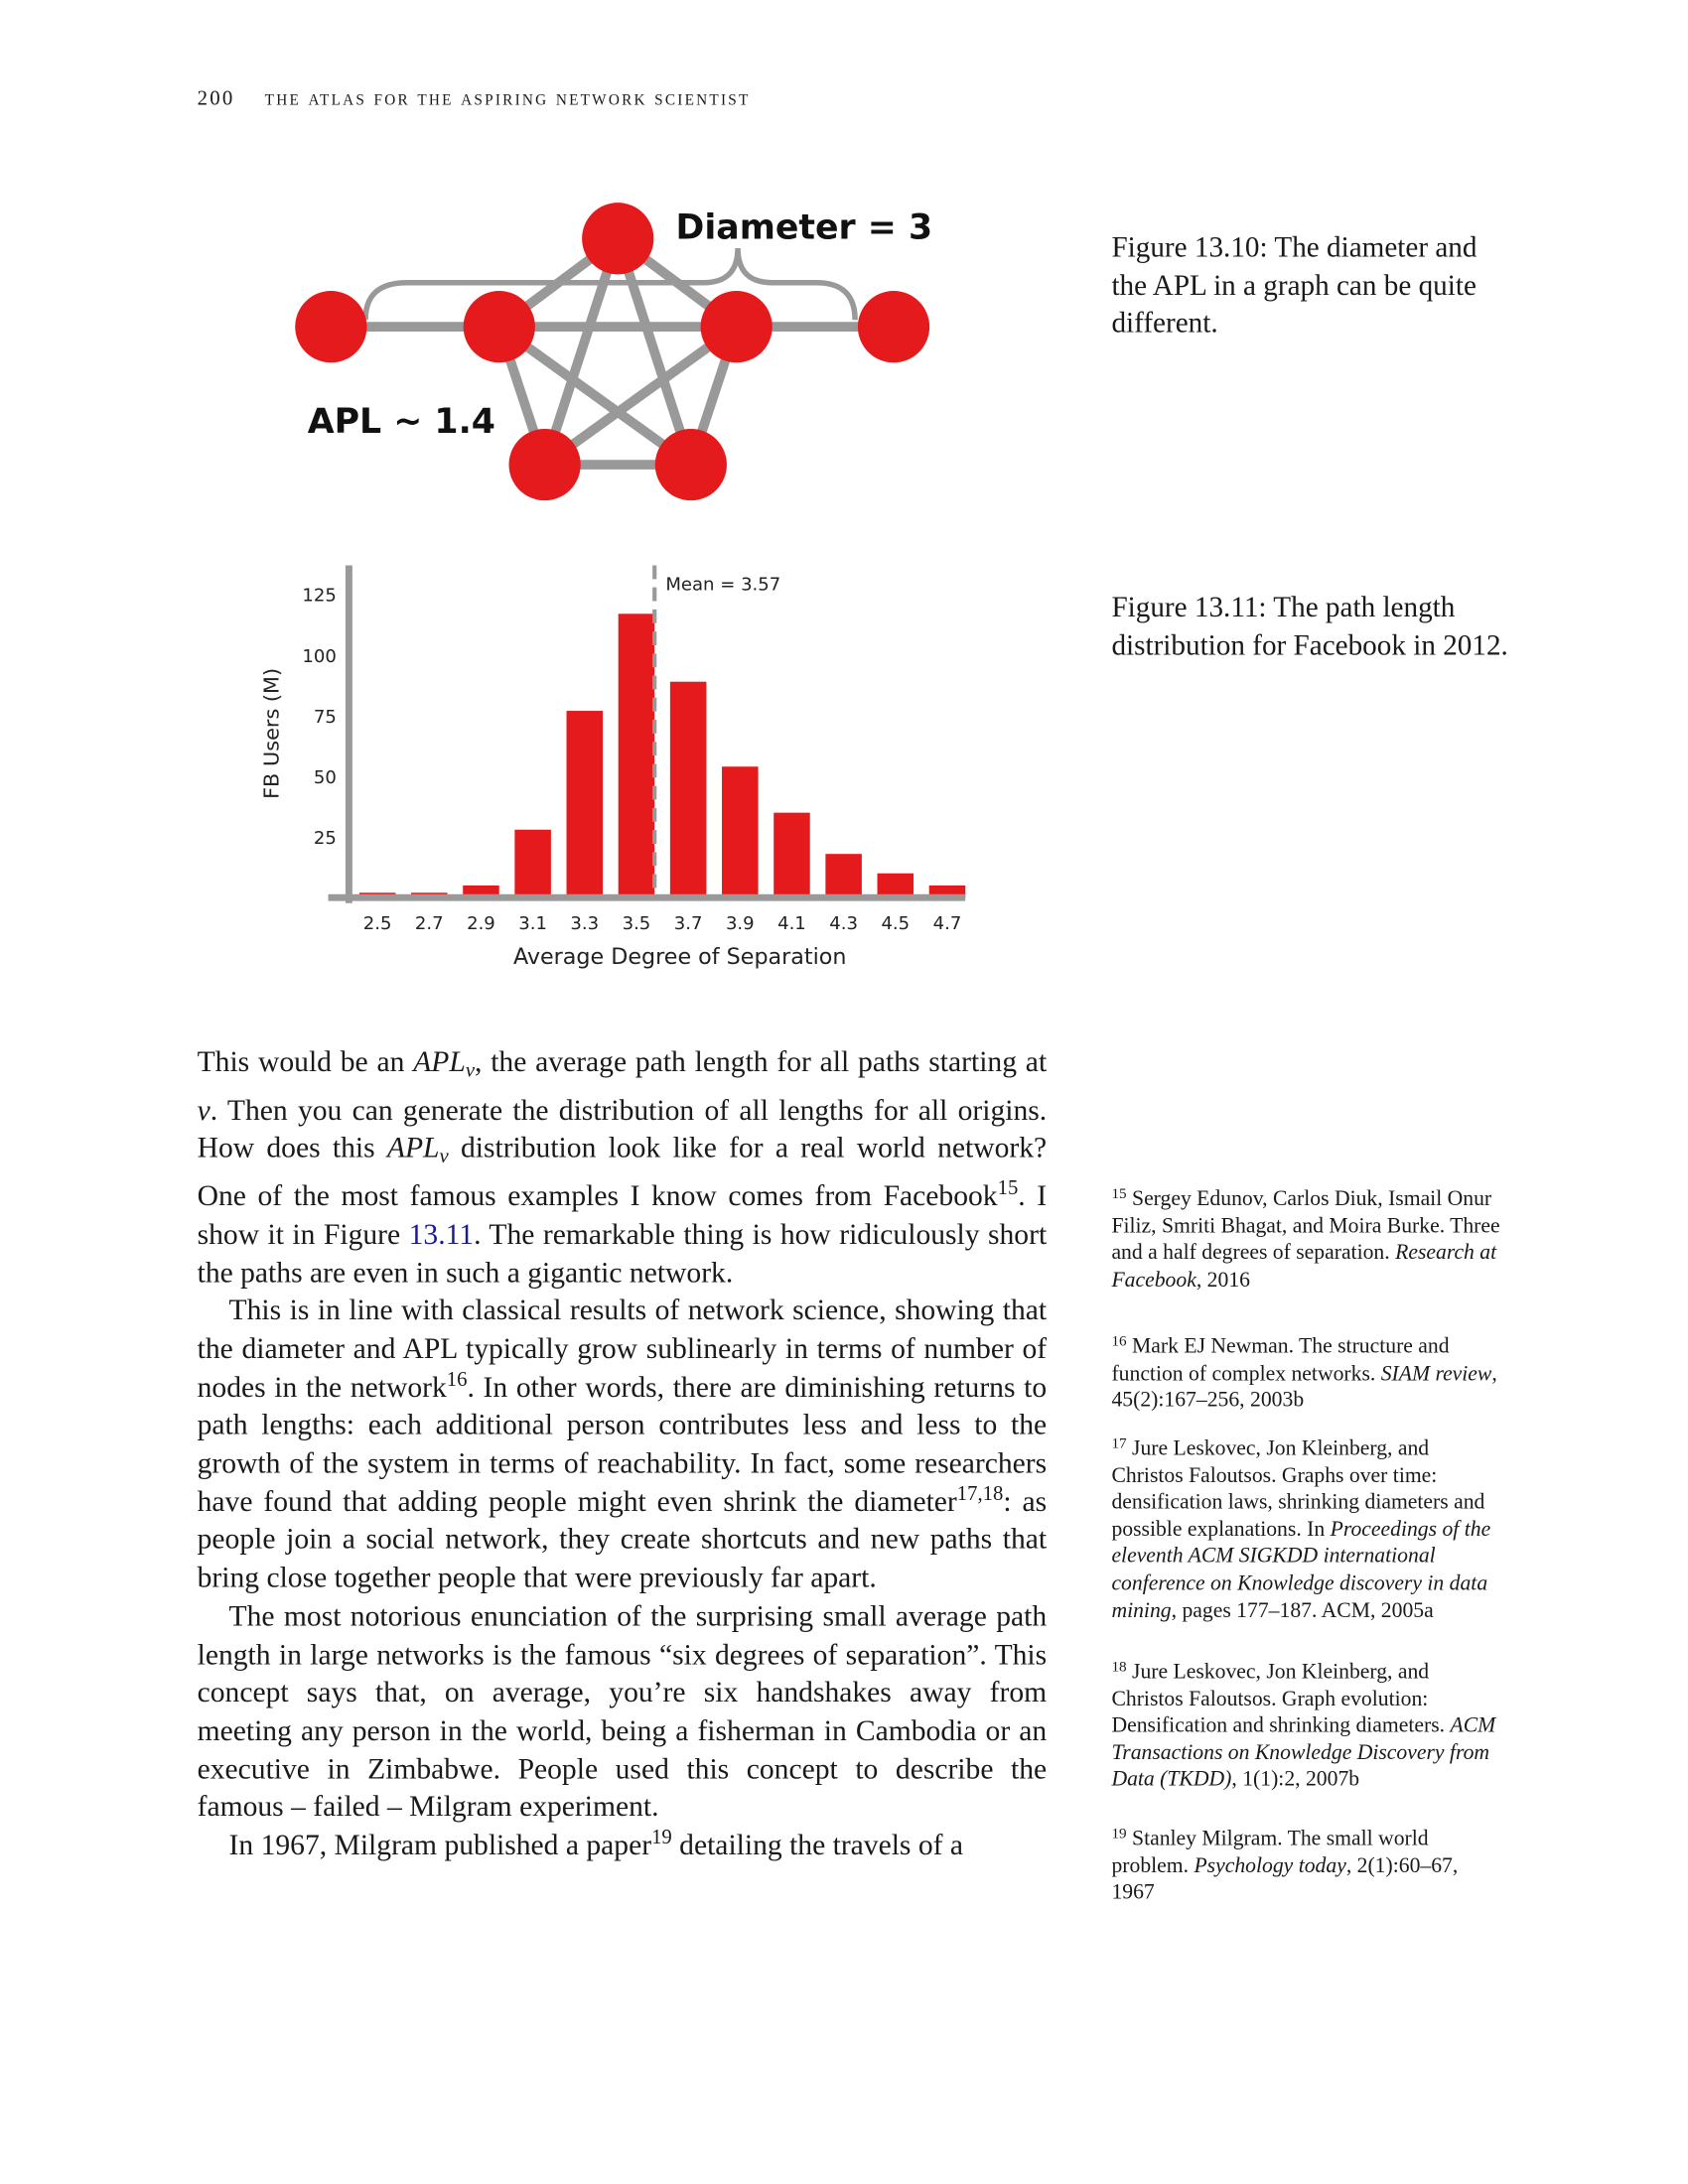  I want to click on text: In 1967, Milgram published a paper, so click(440, 1845).